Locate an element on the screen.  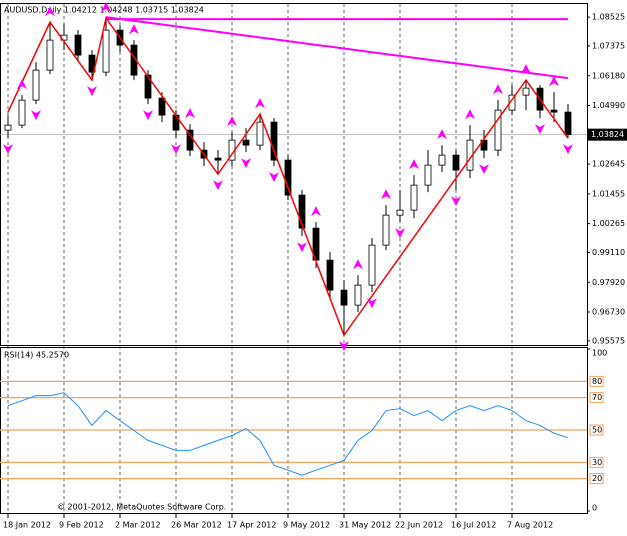
x-tick-label: 2 Mar 2012 is located at coordinates (138, 525).